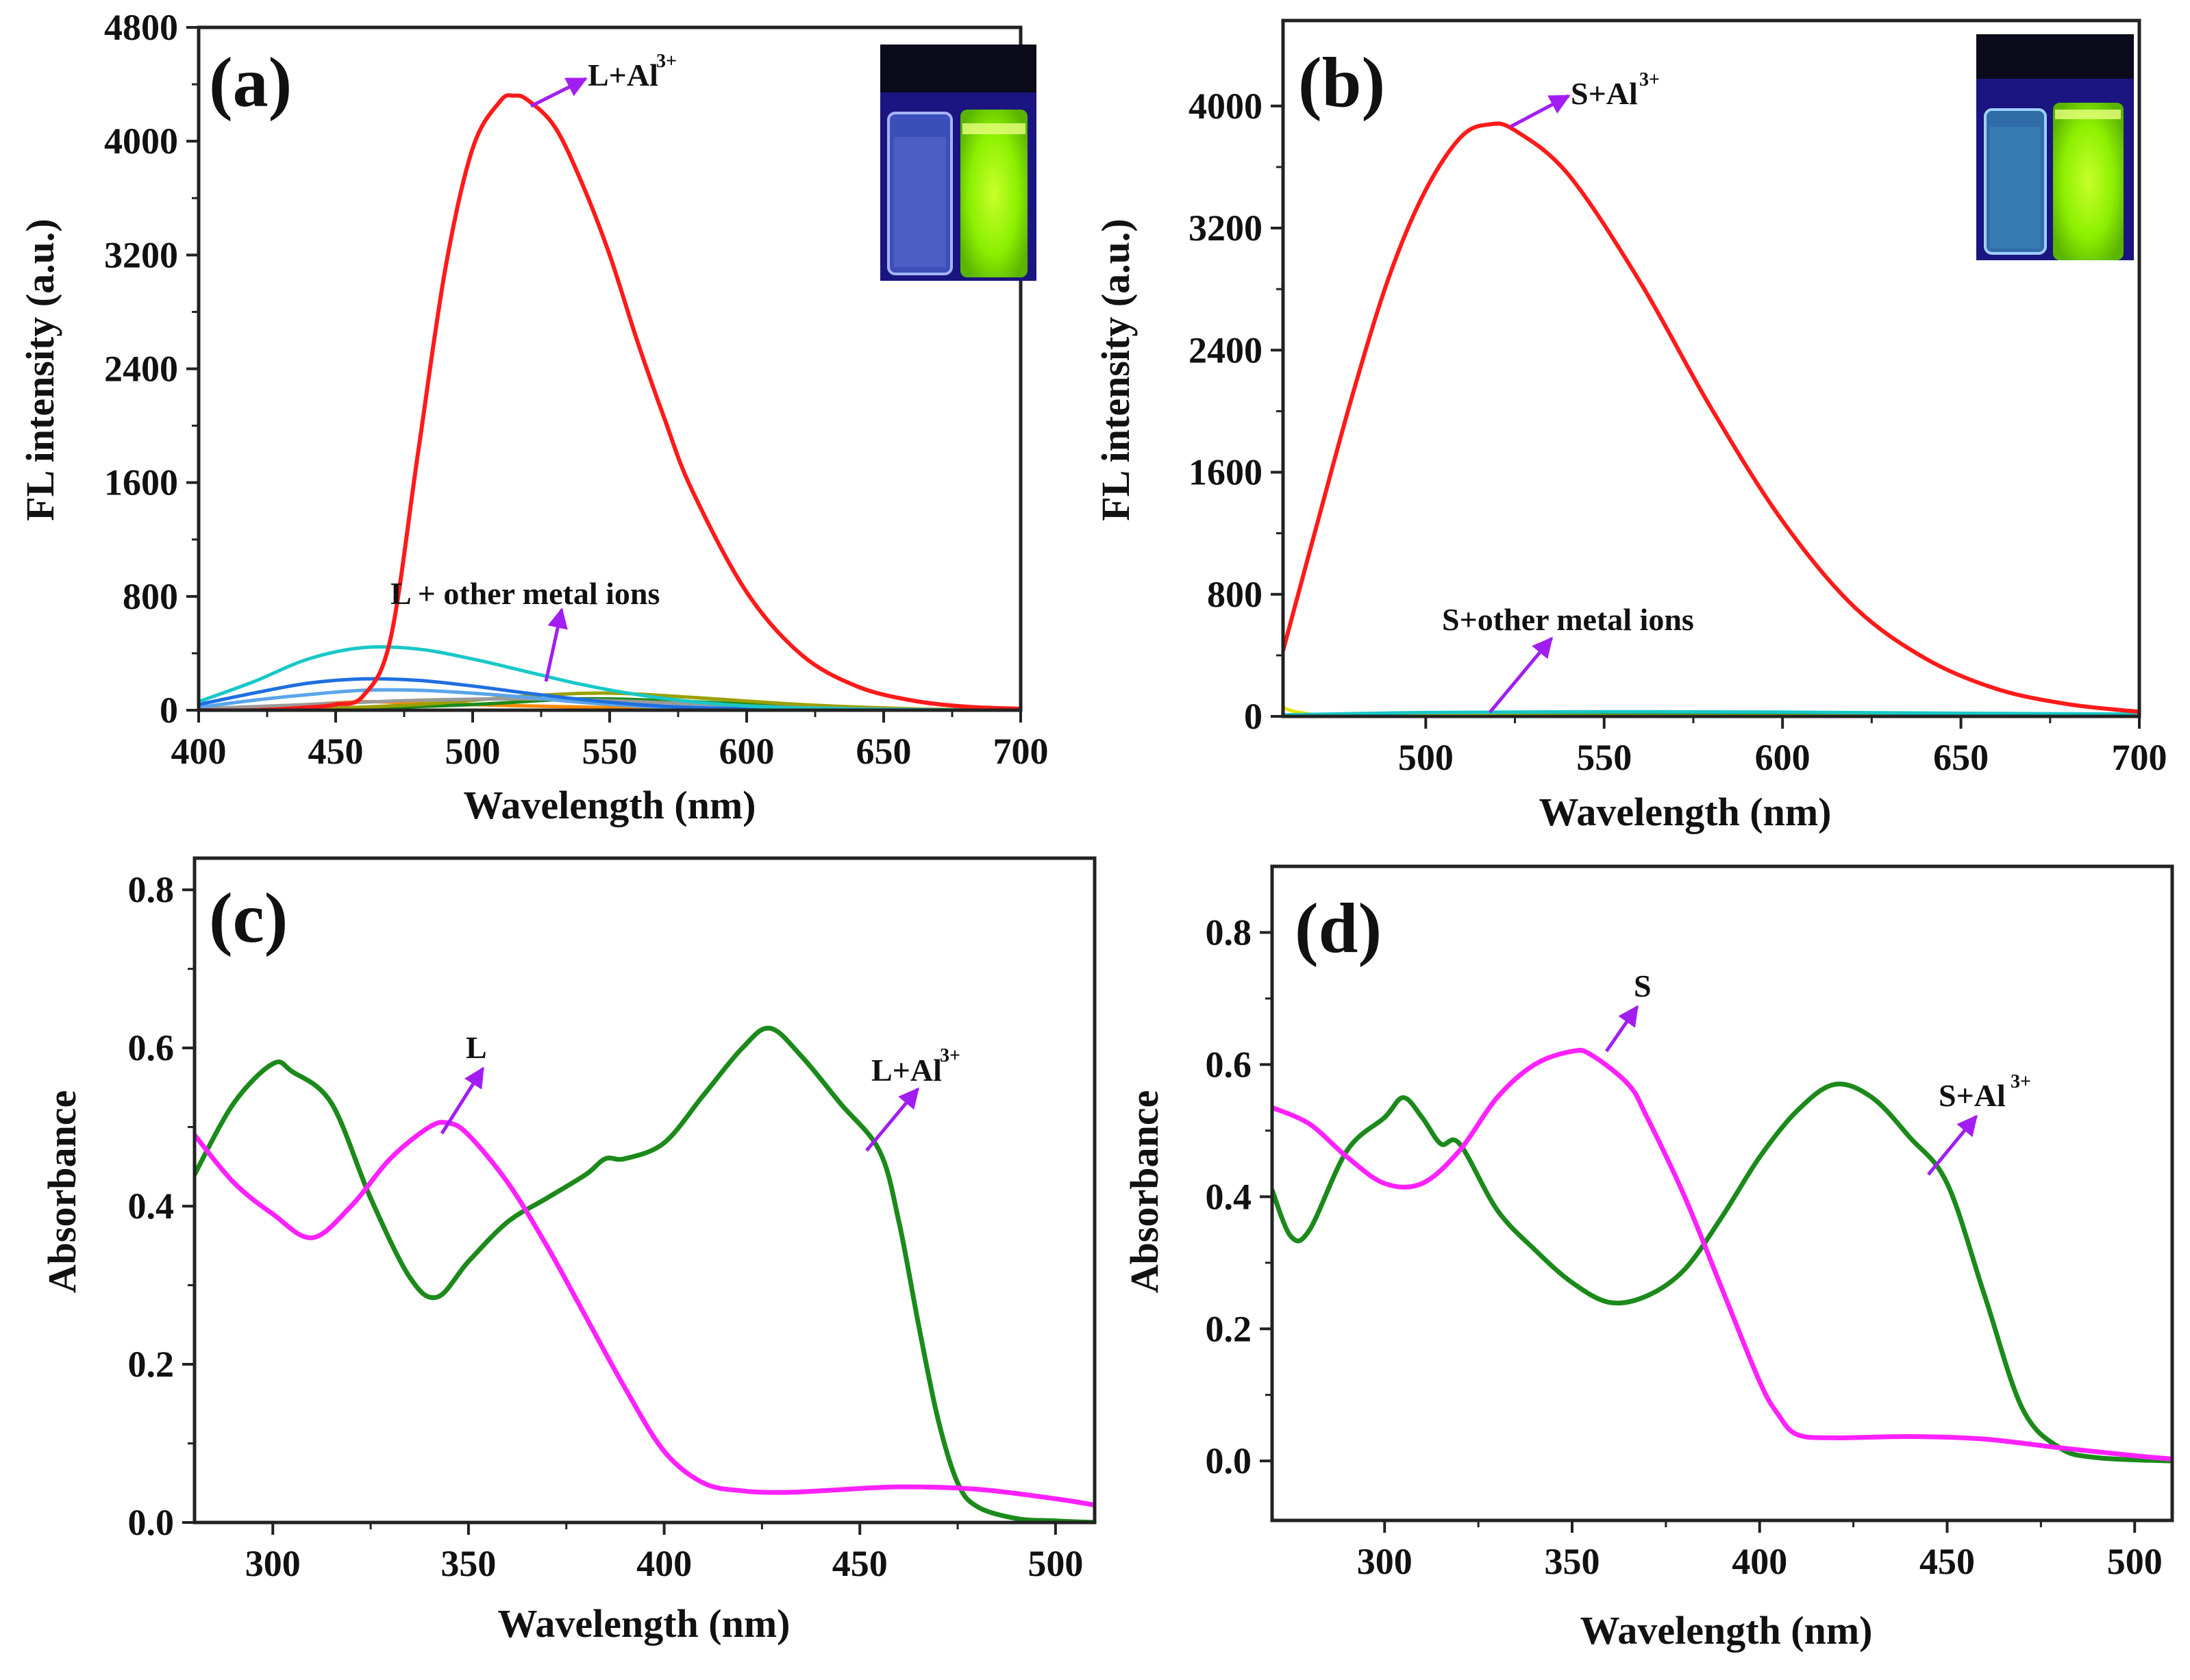 Image resolution: width=2190 pixels, height=1680 pixels. Describe the element at coordinates (1225, 350) in the screenshot. I see `panel-b-ytick-label: 2400` at that location.